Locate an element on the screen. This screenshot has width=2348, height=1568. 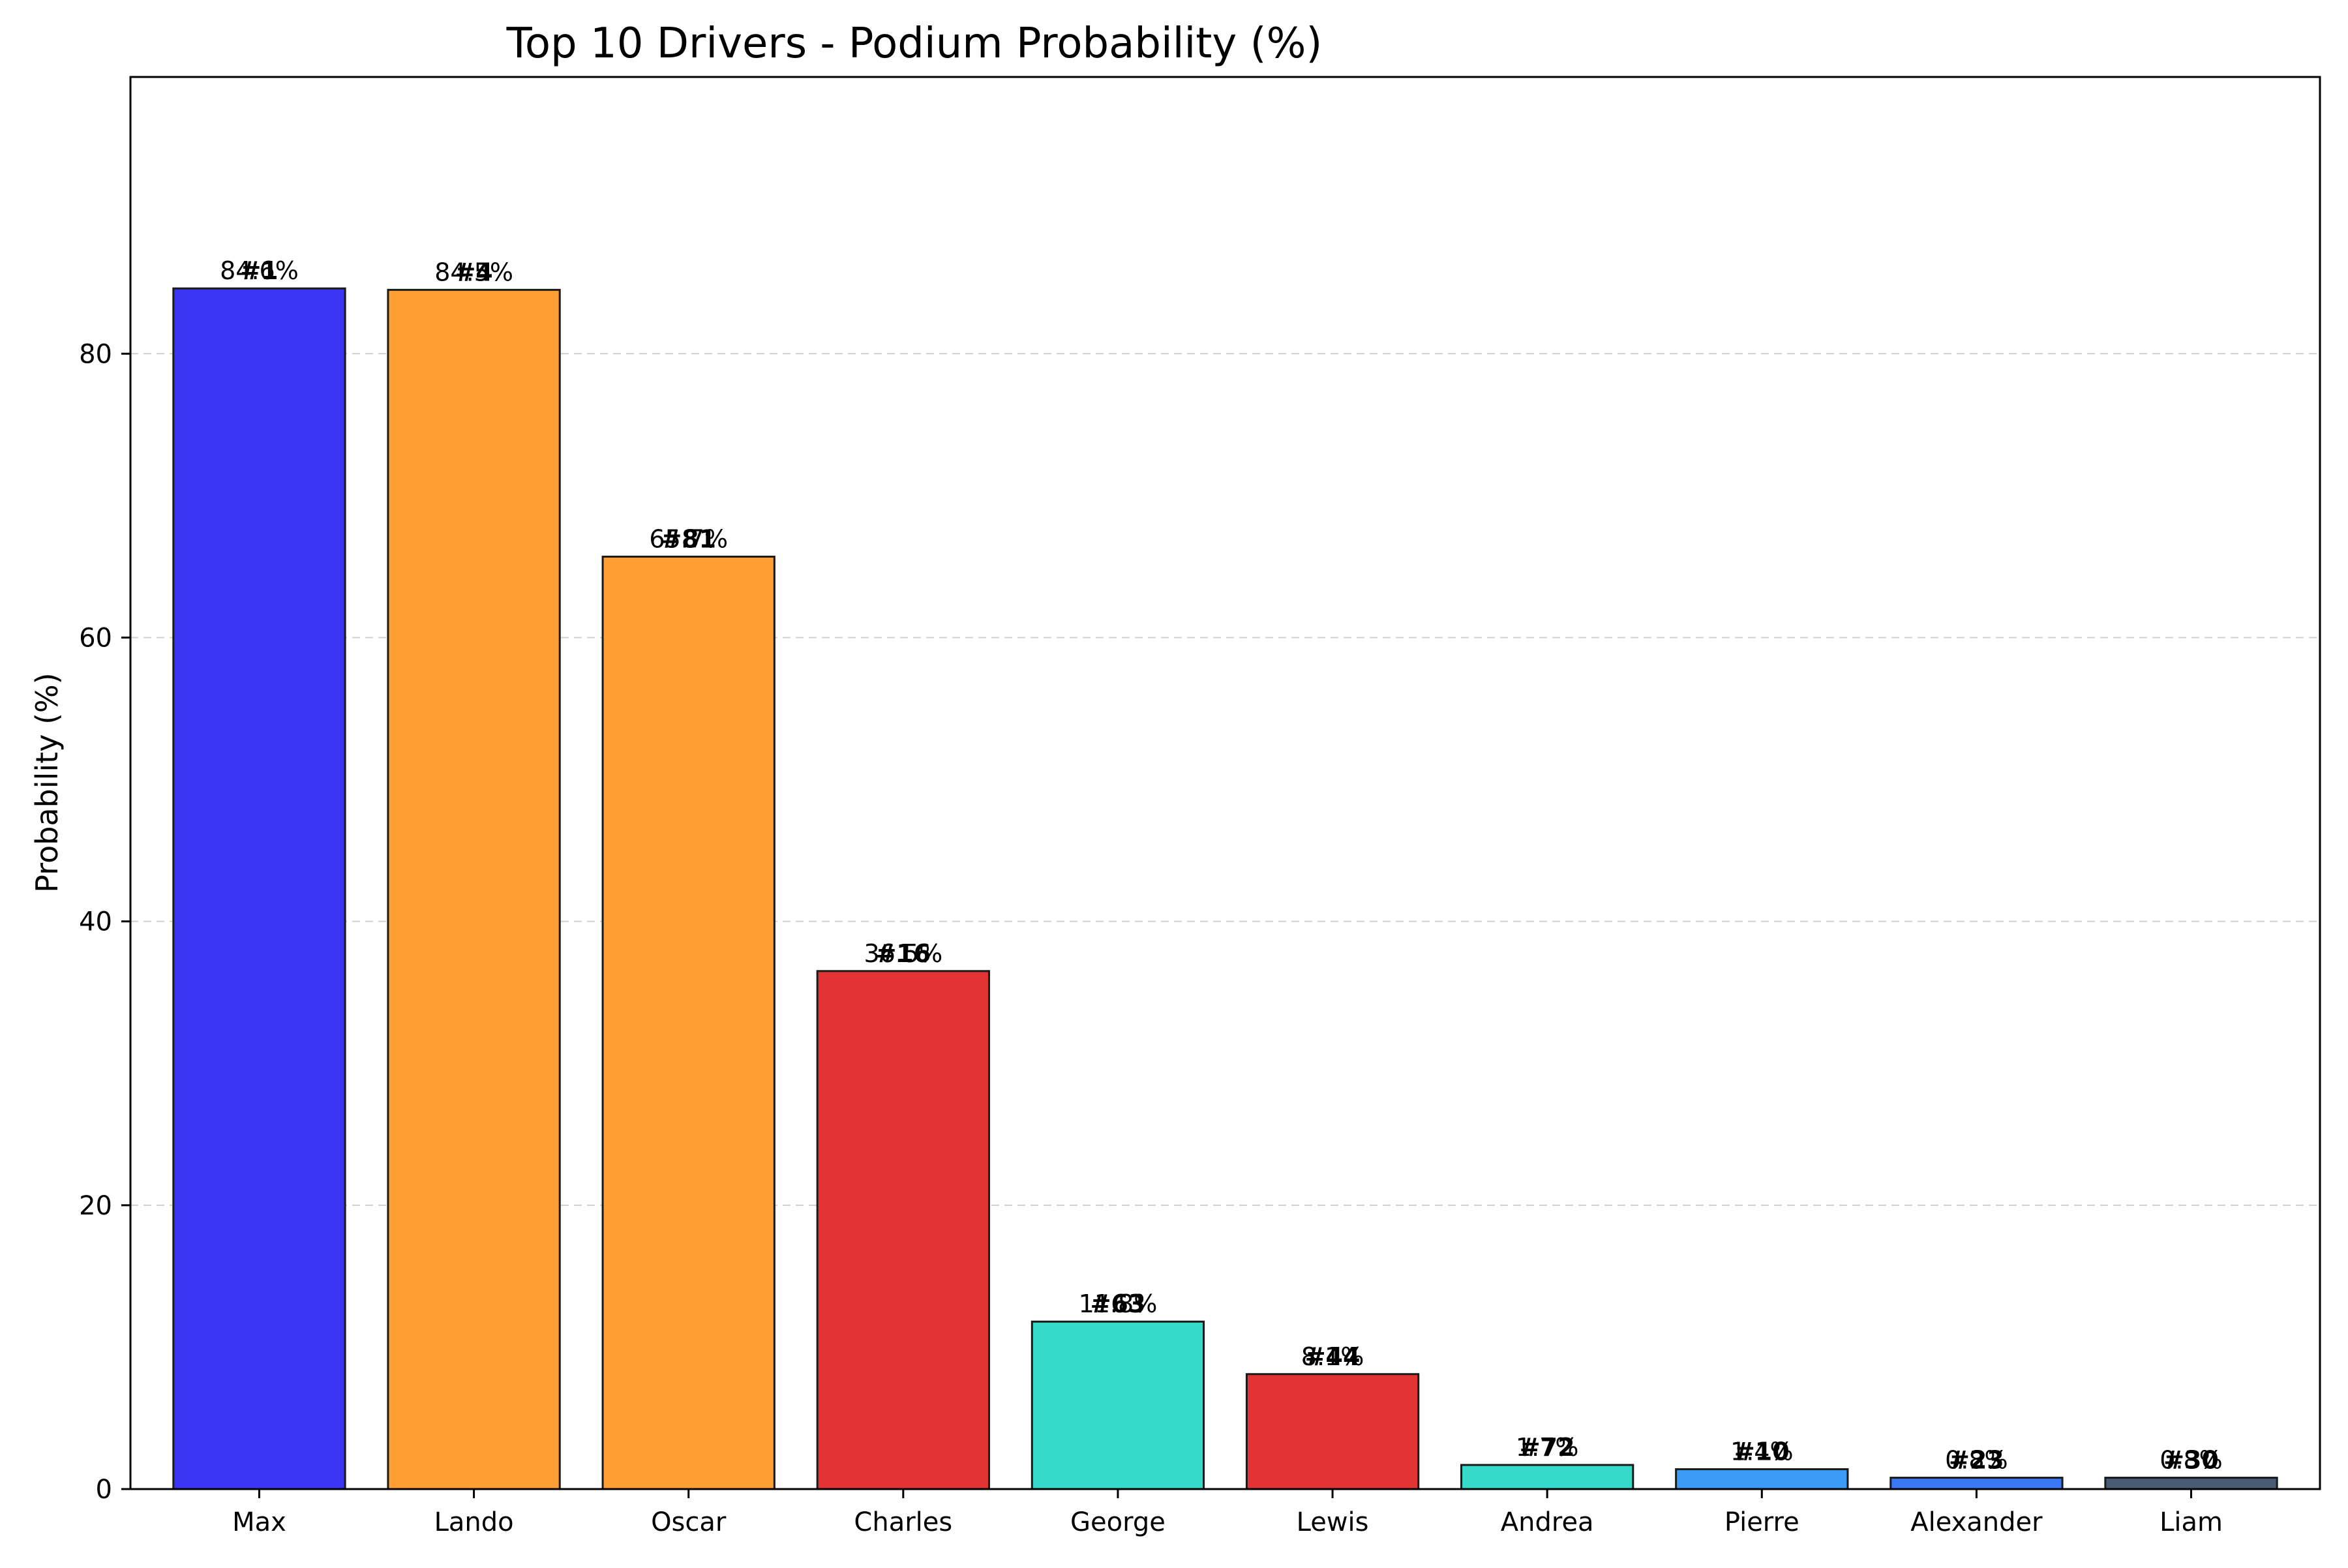
bar-number-label: #4 is located at coordinates (474, 272).